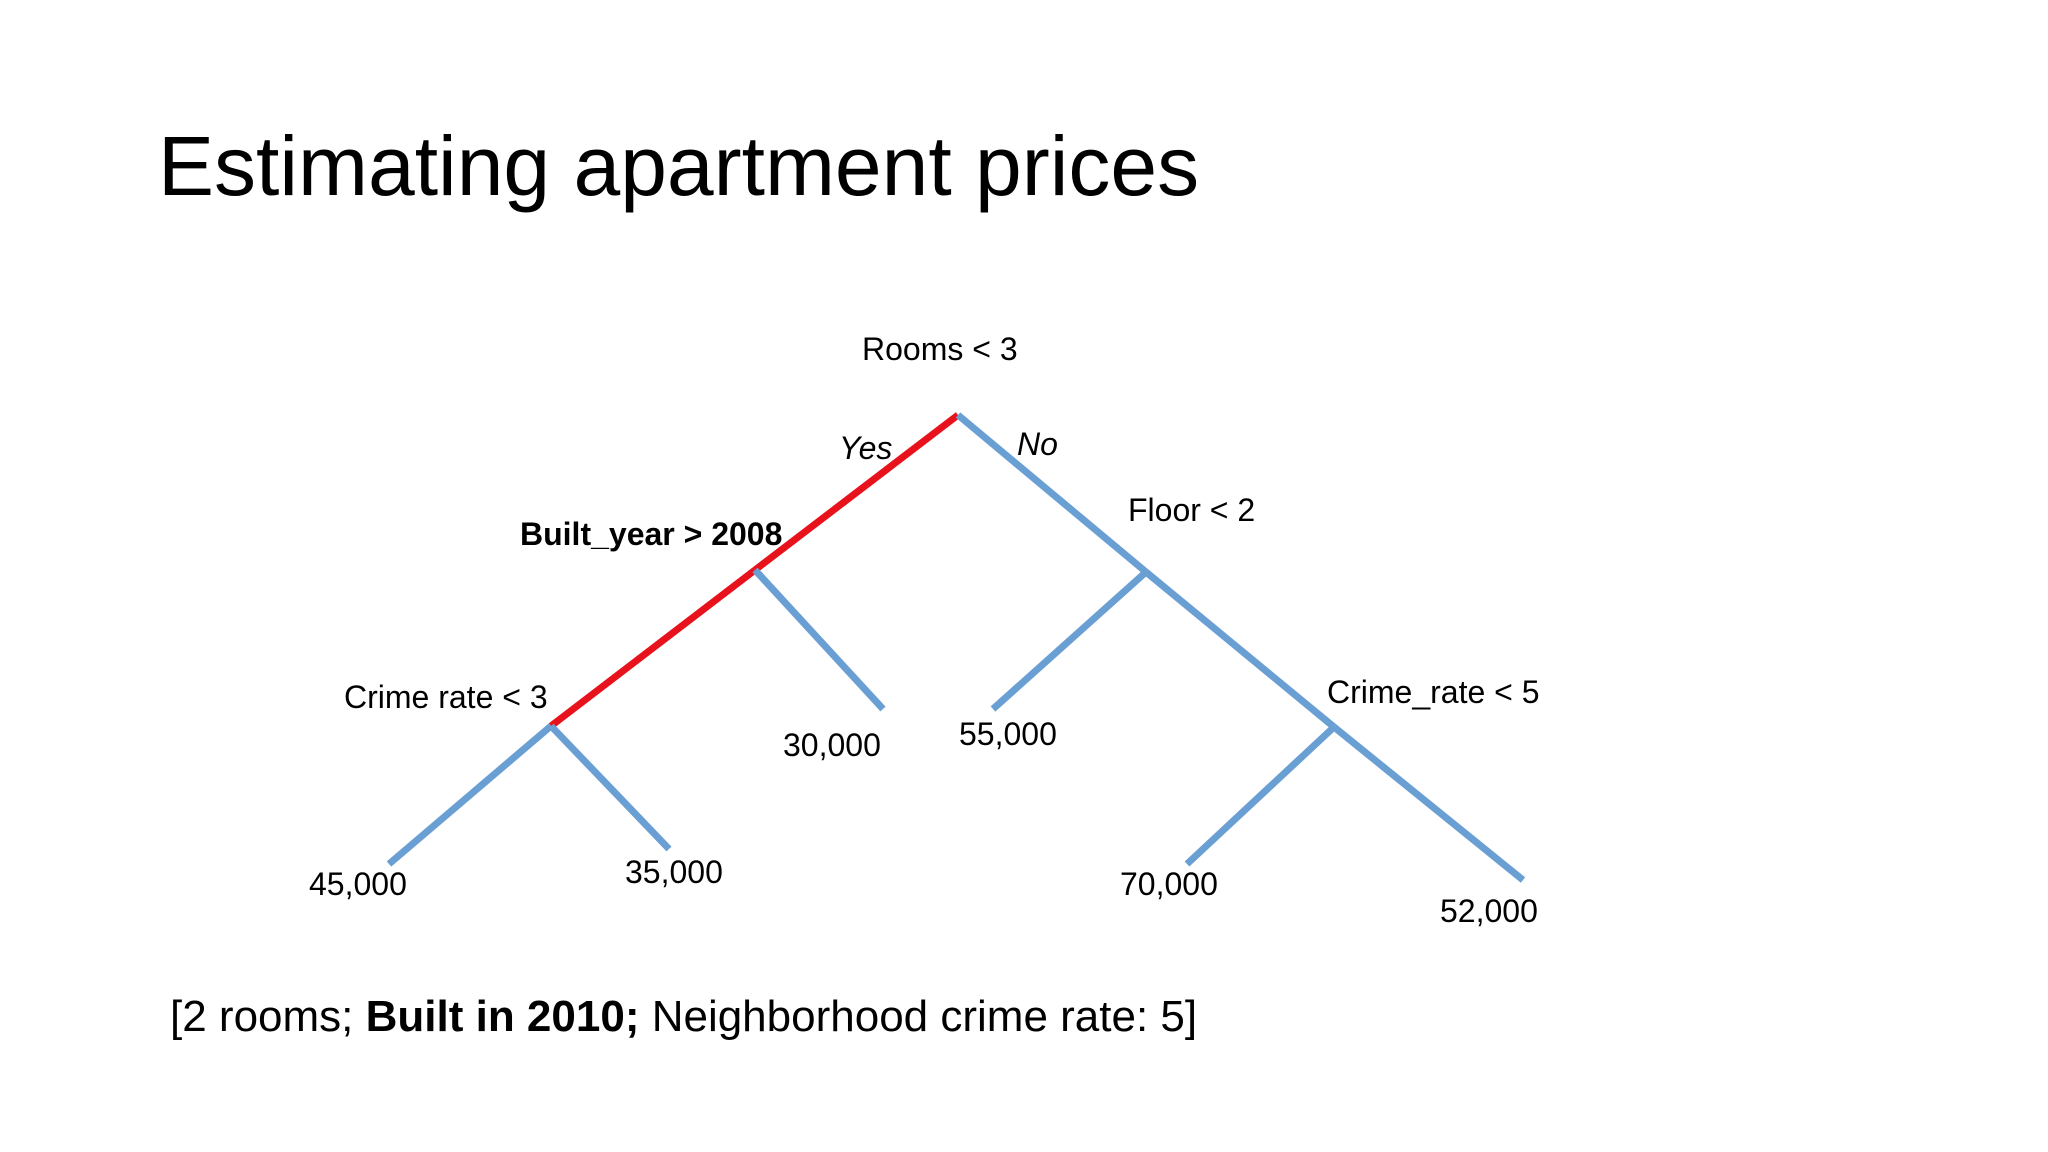  I want to click on floor-node-label: Floor < 2, so click(1192, 510).